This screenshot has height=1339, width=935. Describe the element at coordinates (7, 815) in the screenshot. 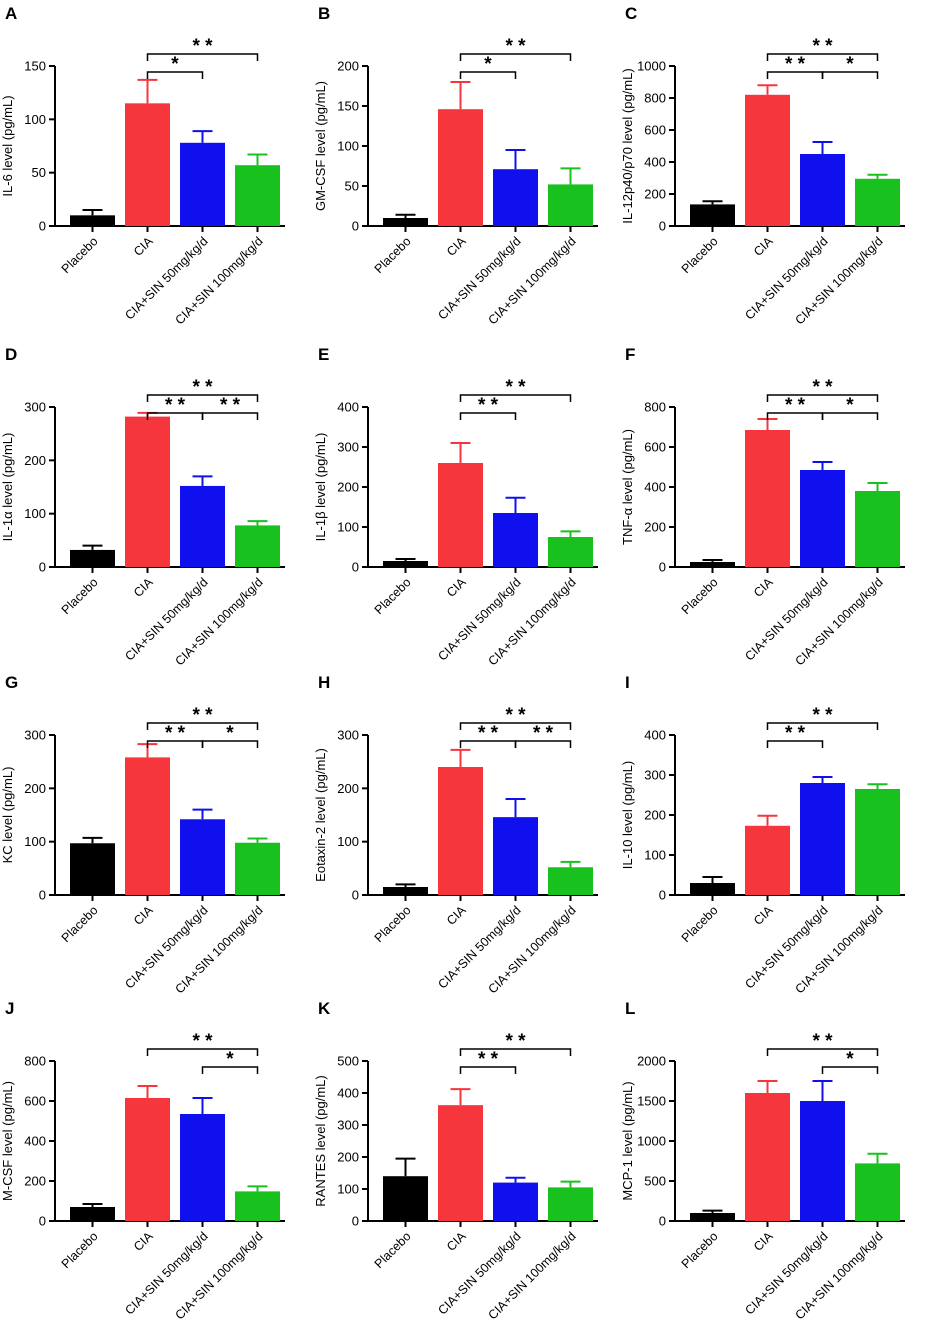

I see `y-axis-title: KC level (pg/mL)` at that location.